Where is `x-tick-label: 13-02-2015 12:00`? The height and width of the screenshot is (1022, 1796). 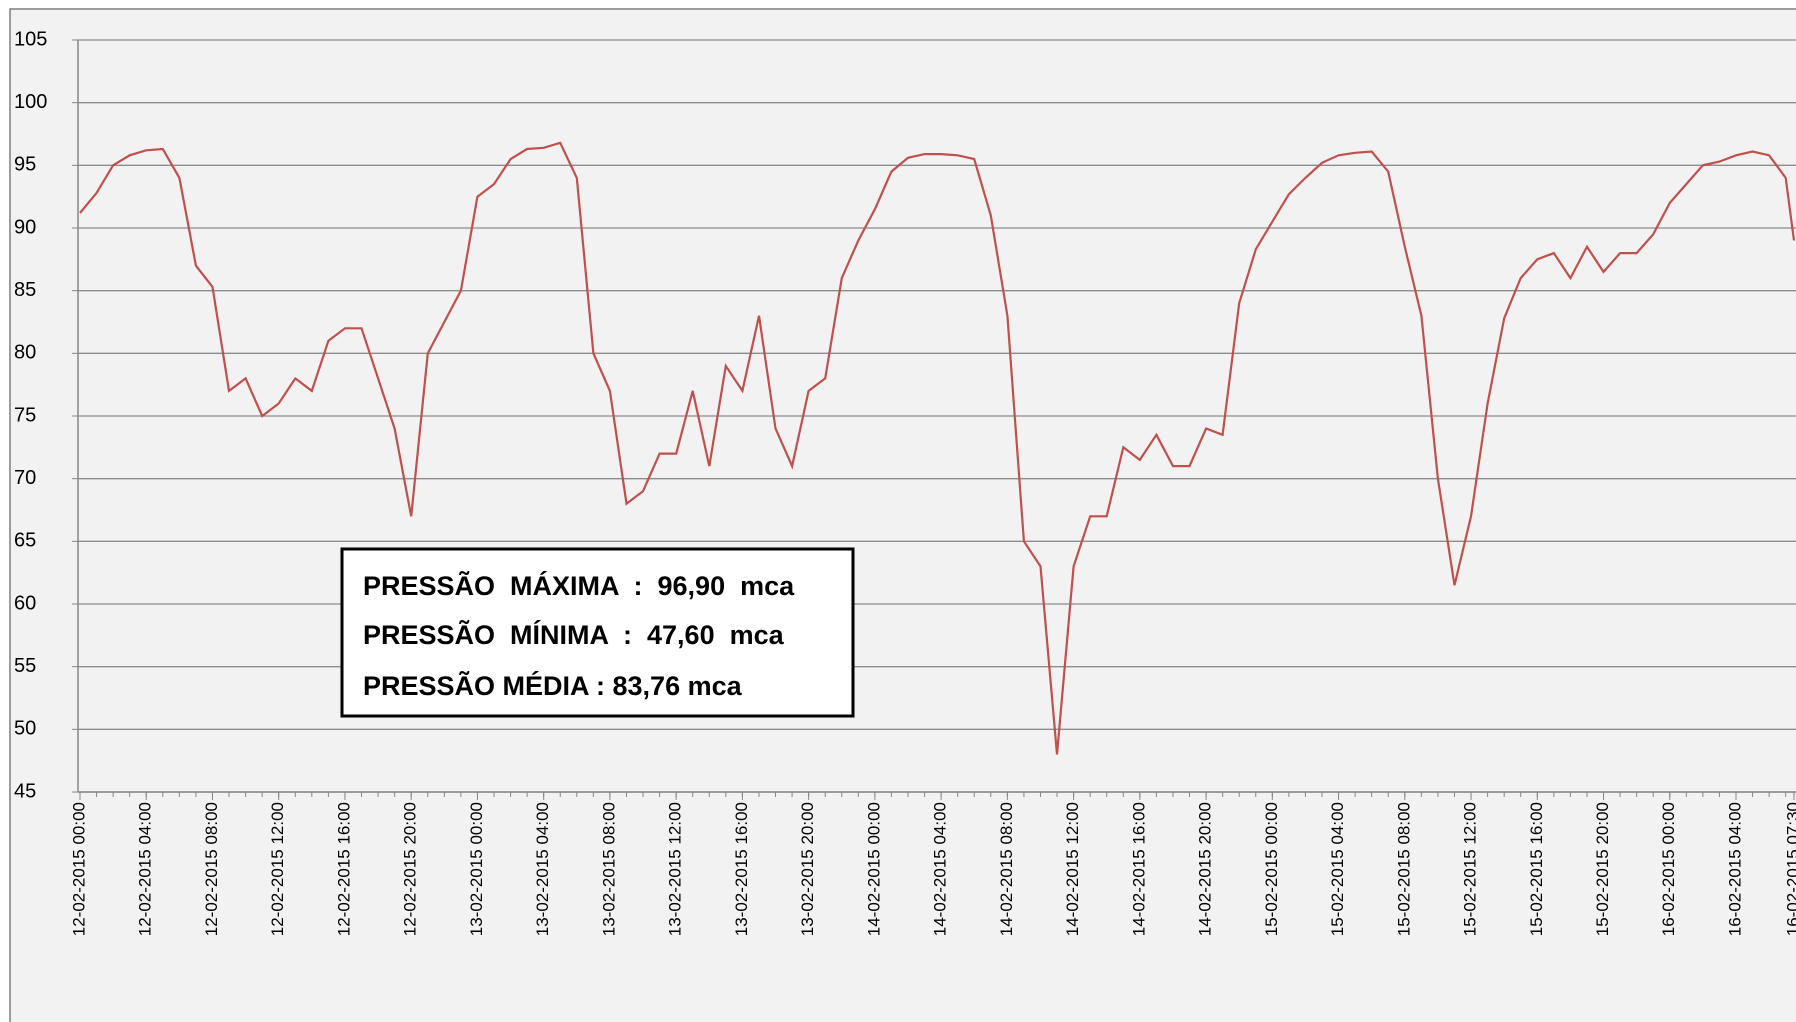
x-tick-label: 13-02-2015 12:00 is located at coordinates (675, 869).